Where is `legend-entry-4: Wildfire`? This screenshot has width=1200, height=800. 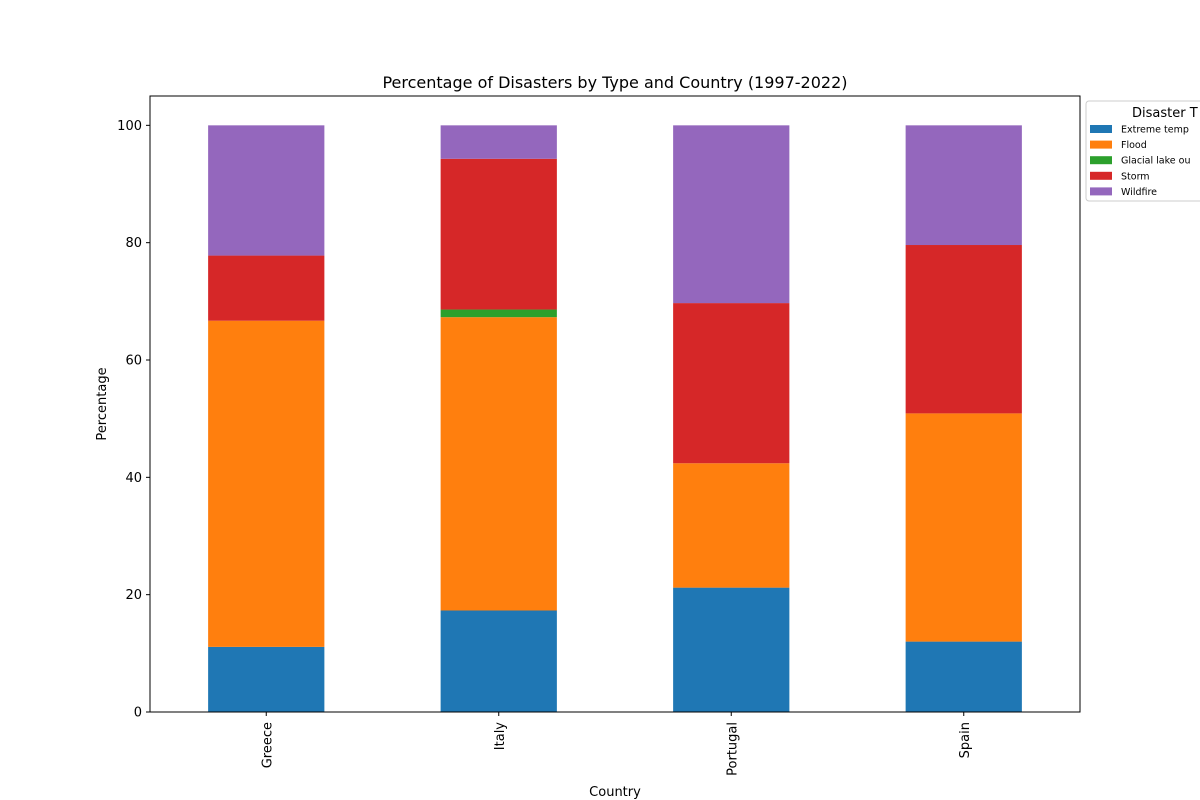
legend-entry-4: Wildfire is located at coordinates (1139, 192).